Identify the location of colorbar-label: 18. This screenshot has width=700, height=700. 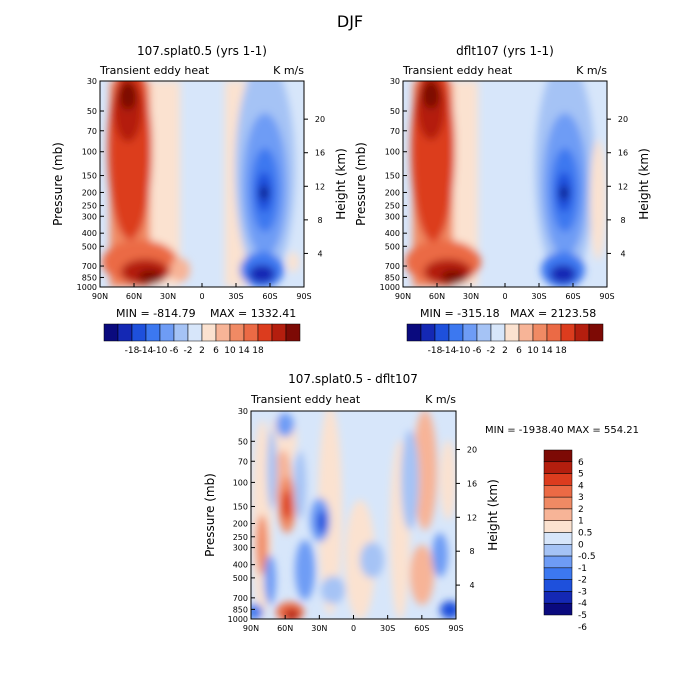
(561, 351).